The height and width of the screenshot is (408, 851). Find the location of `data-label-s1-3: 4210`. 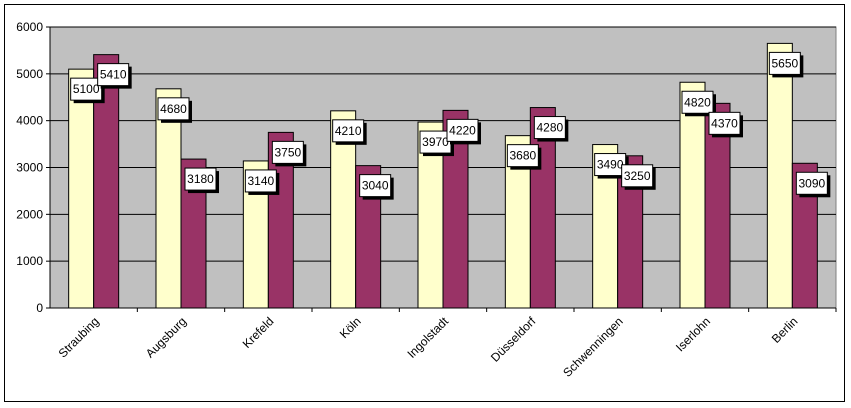

data-label-s1-3: 4210 is located at coordinates (348, 131).